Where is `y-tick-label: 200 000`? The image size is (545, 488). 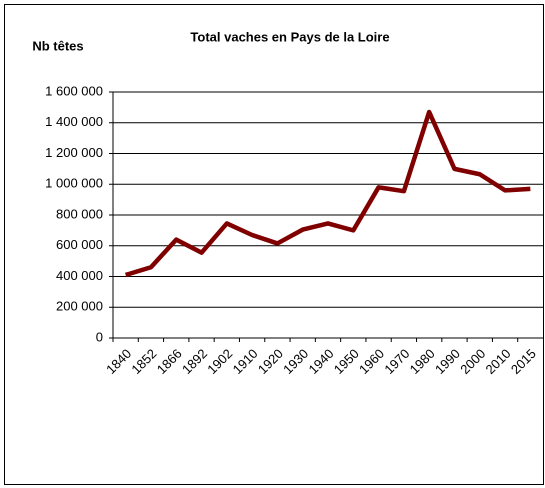 y-tick-label: 200 000 is located at coordinates (79, 306).